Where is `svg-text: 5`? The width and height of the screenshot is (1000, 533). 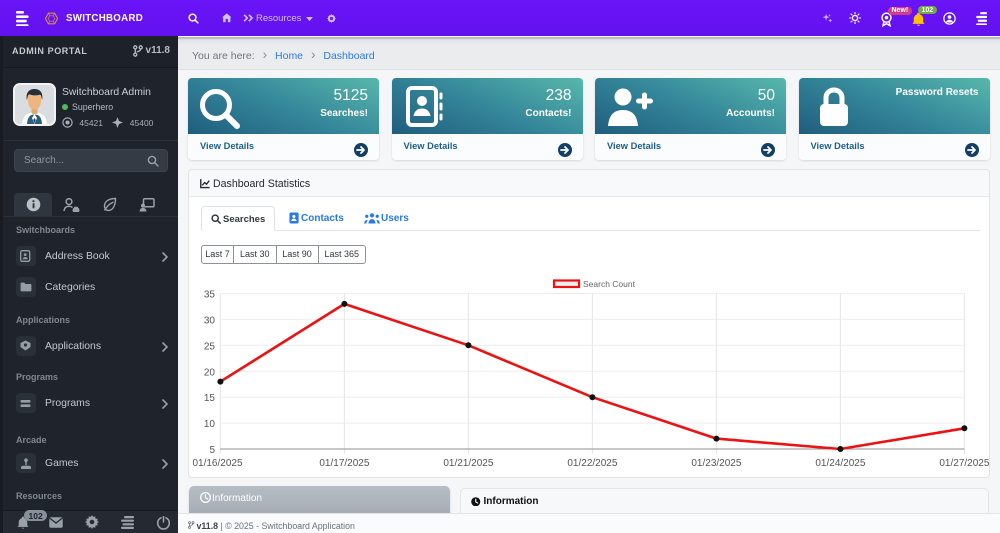
svg-text: 5 is located at coordinates (212, 450).